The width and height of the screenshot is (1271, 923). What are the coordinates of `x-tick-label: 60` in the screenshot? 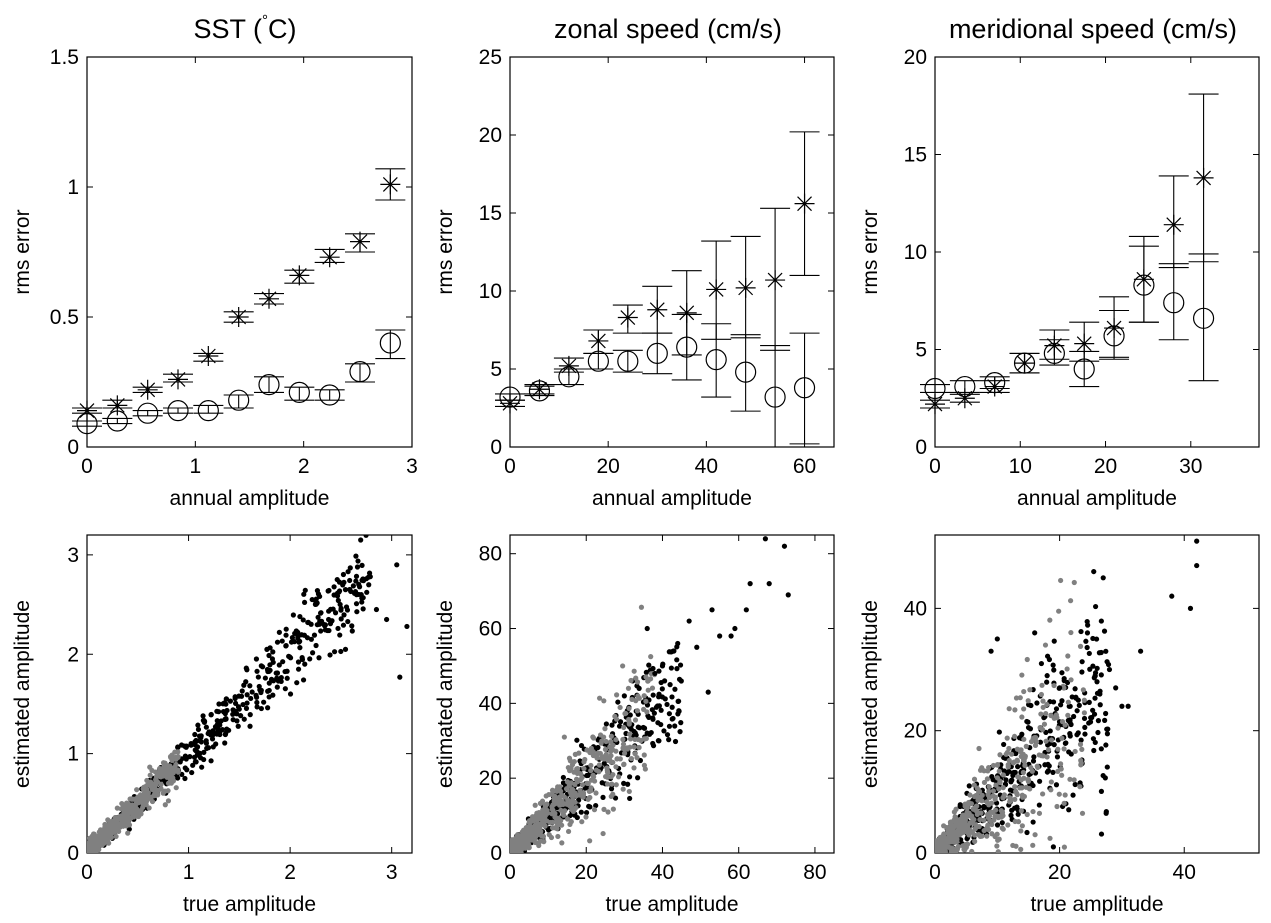 It's located at (738, 872).